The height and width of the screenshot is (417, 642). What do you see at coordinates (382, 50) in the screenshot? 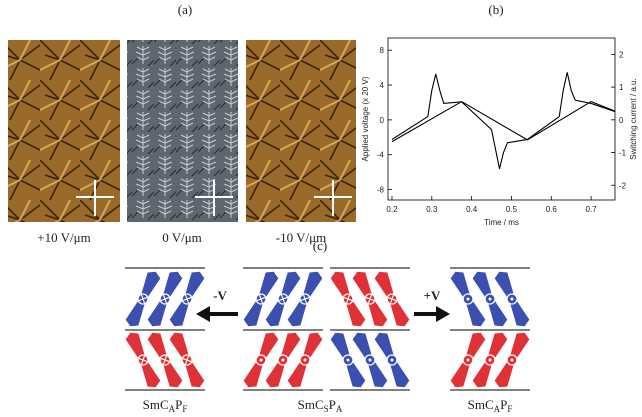
I see `y-tick-label: 8` at bounding box center [382, 50].